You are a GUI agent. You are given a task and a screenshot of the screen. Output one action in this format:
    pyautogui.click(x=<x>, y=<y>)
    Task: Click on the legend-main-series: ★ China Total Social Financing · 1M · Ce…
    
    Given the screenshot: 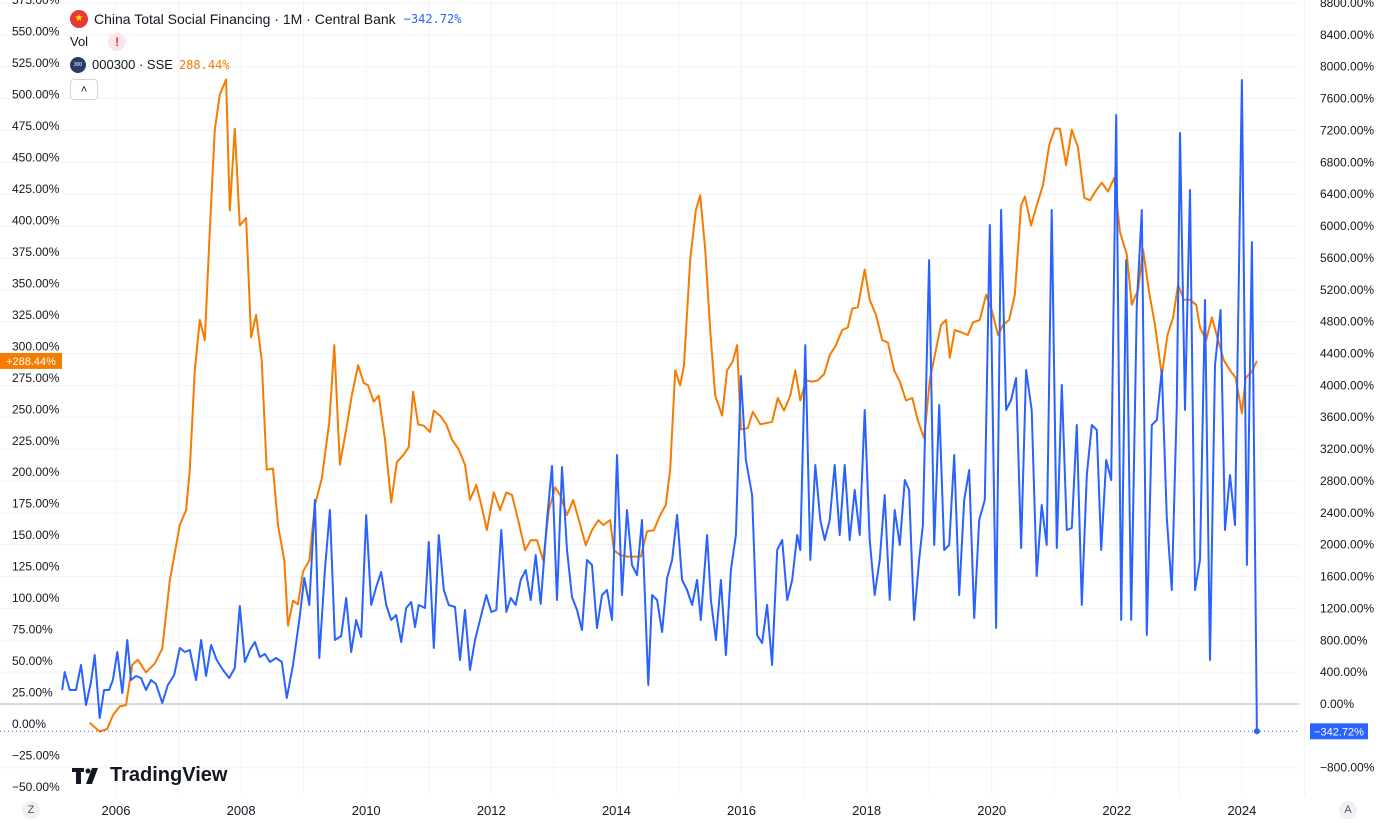 What is the action you would take?
    pyautogui.click(x=265, y=18)
    